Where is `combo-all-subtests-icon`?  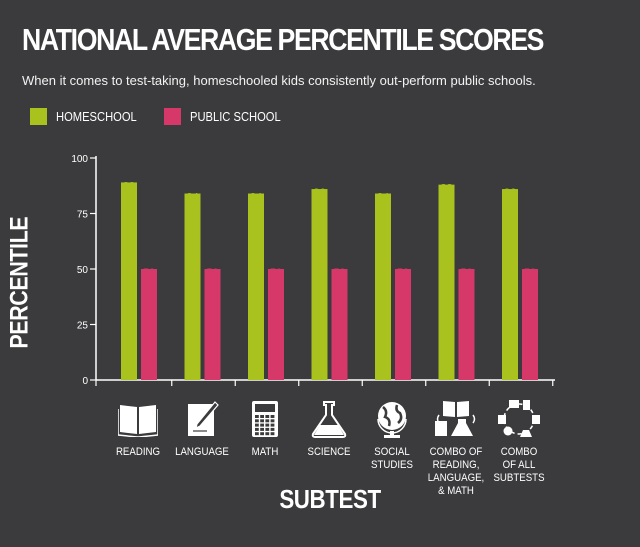
combo-all-subtests-icon is located at coordinates (519, 421).